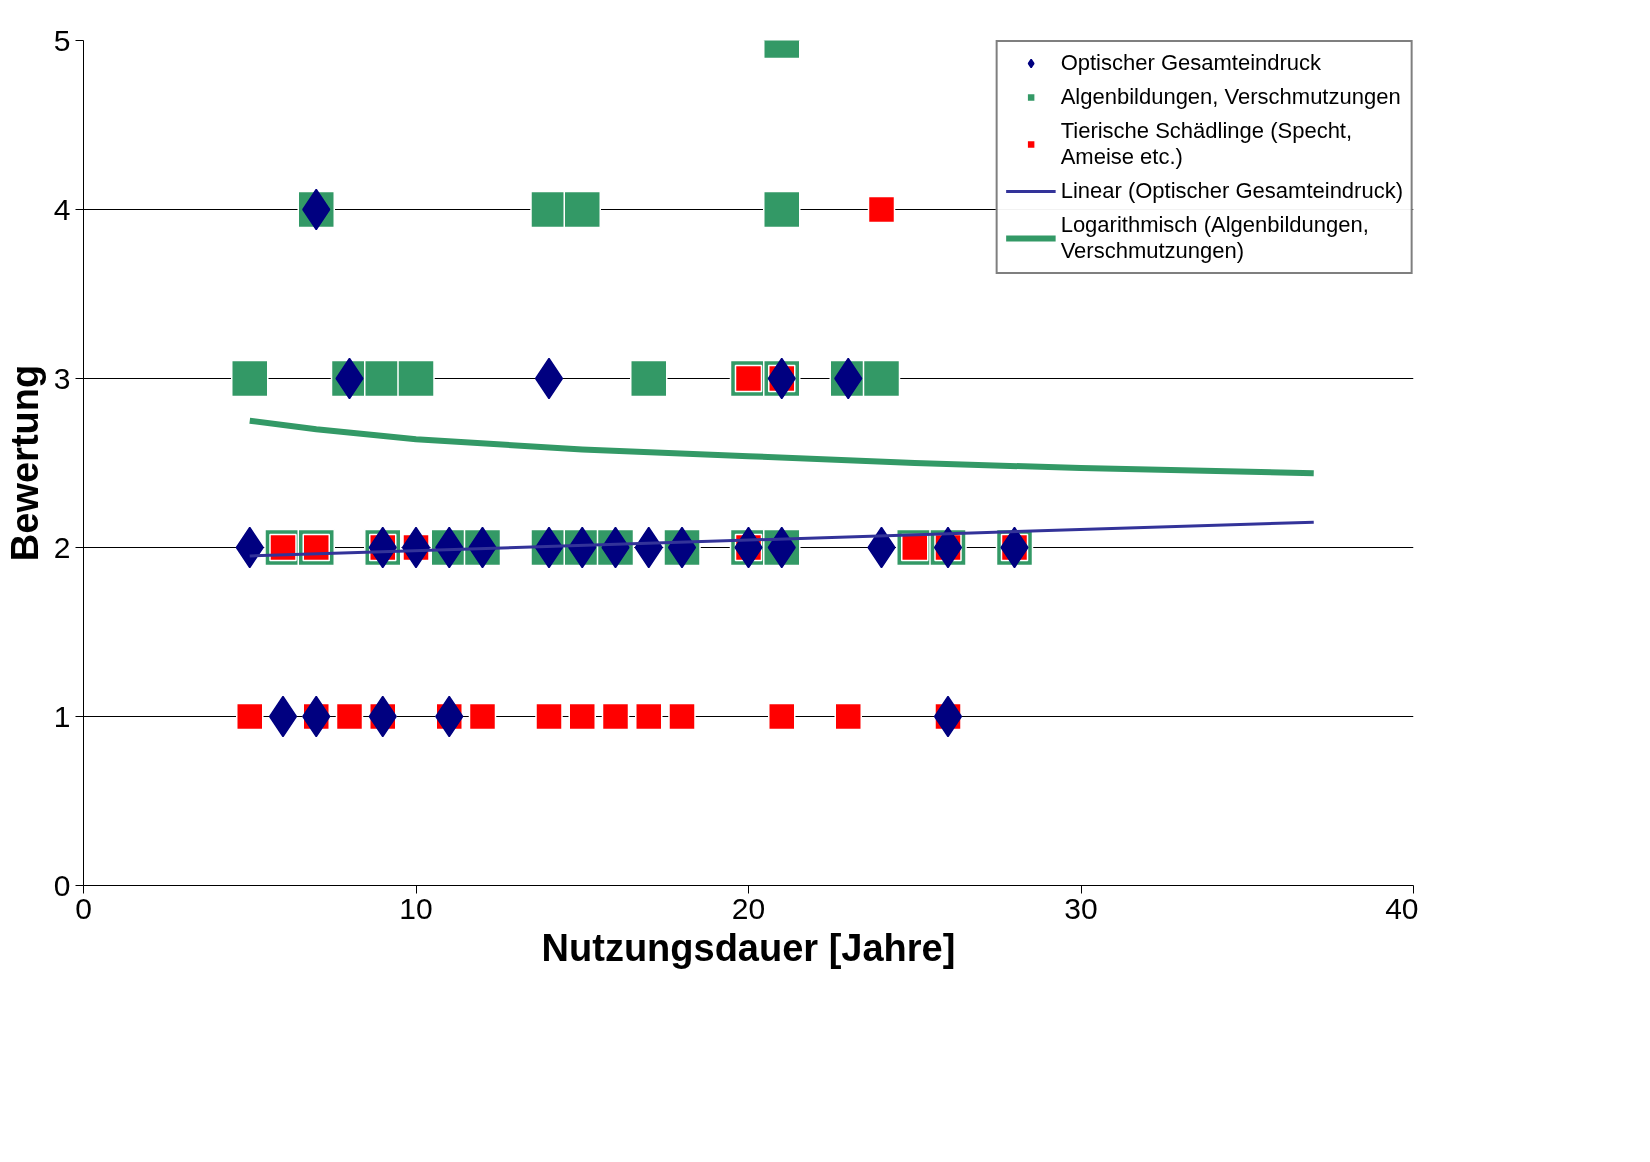 The height and width of the screenshot is (1162, 1650). I want to click on x-tick-label: 0, so click(83, 908).